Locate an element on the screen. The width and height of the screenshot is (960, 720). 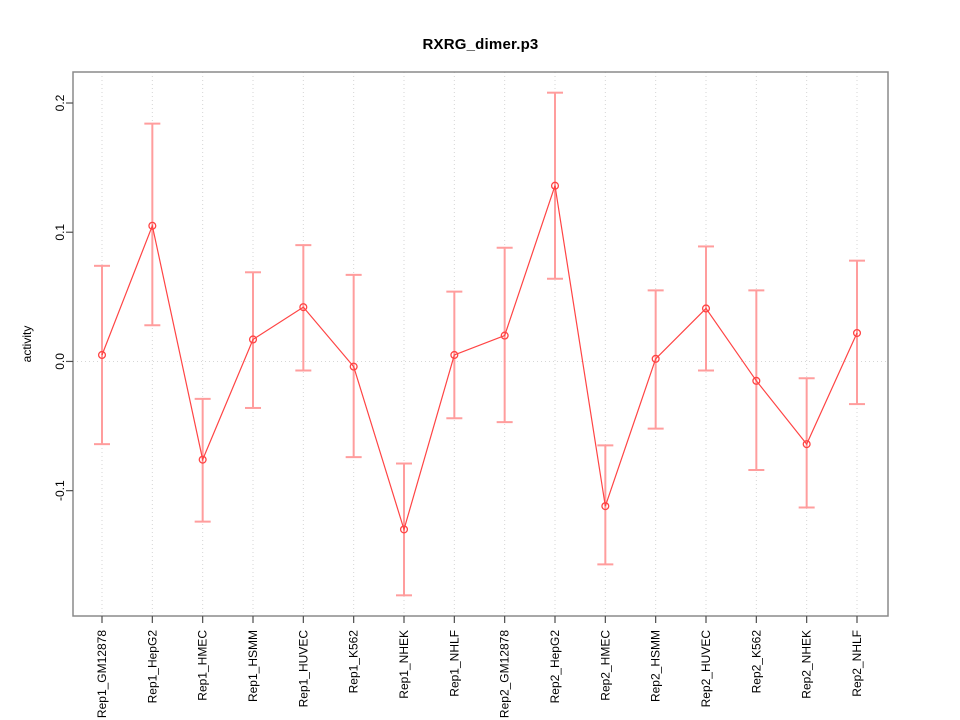
y-tick-label: -0.1 is located at coordinates (60, 490).